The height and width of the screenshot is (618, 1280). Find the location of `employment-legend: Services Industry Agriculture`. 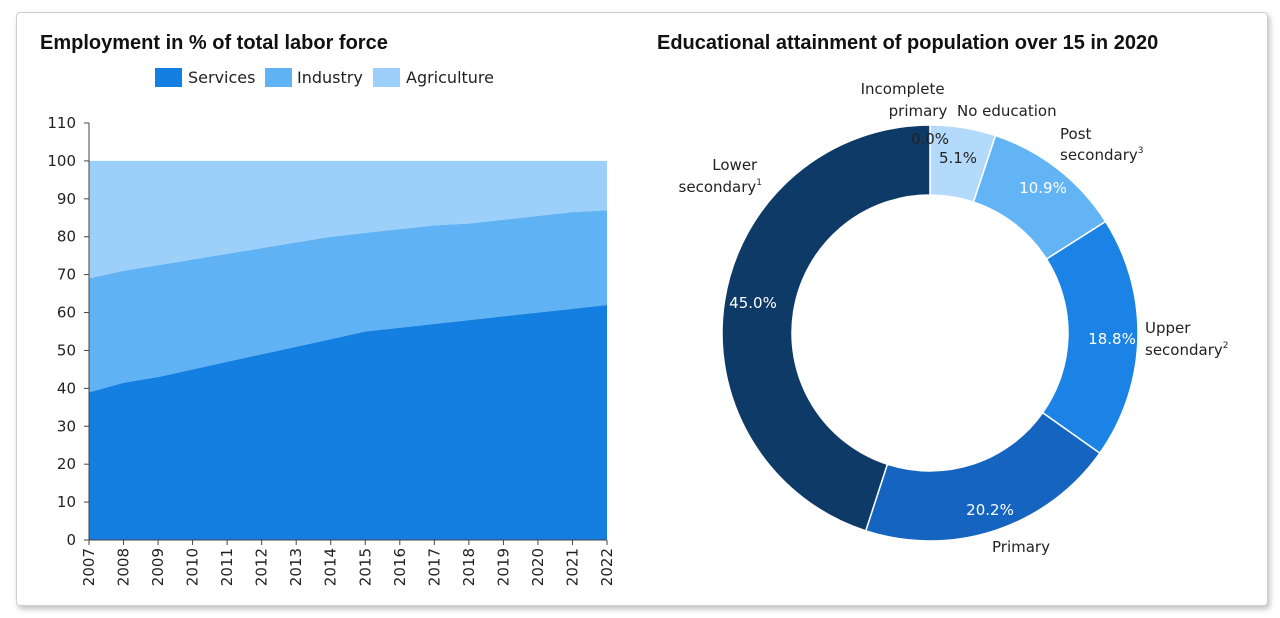

employment-legend: Services Industry Agriculture is located at coordinates (324, 77).